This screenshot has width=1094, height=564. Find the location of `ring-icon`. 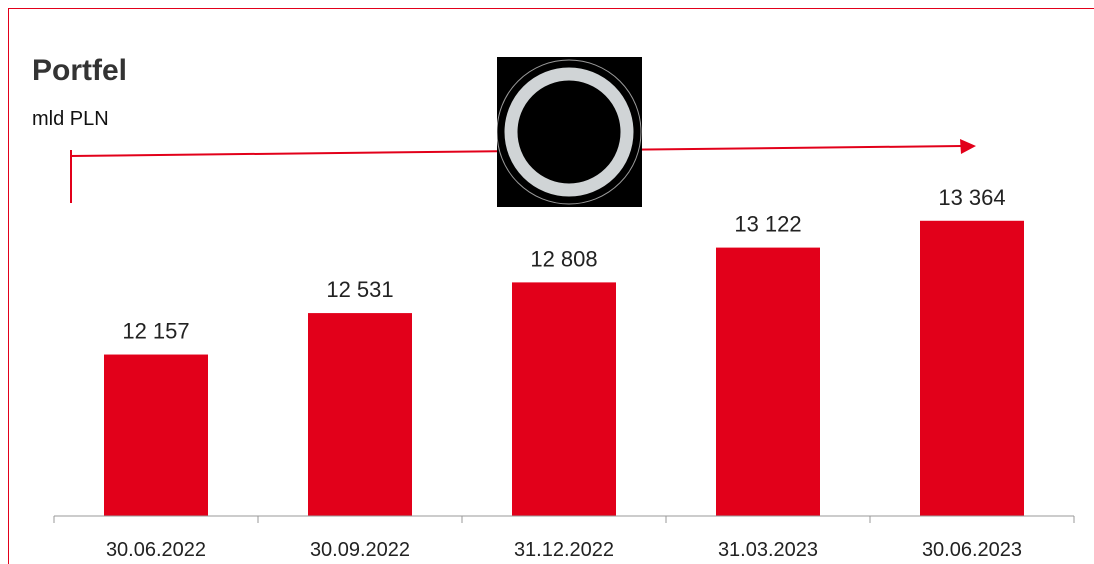

ring-icon is located at coordinates (569, 132).